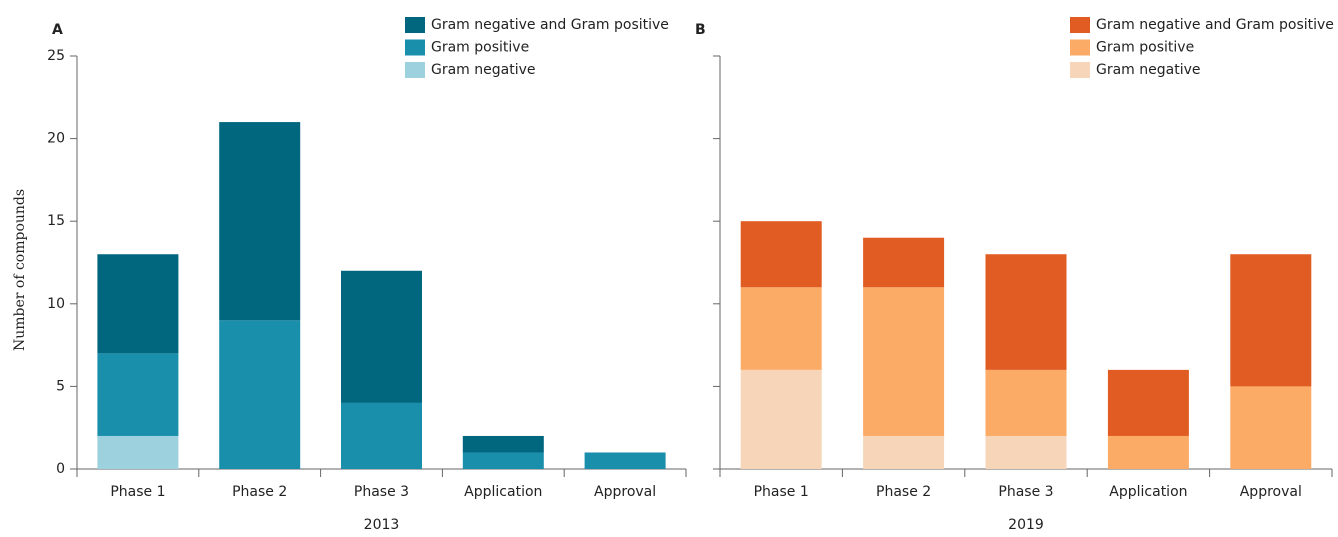  I want to click on y-tick-label: 10, so click(56, 304).